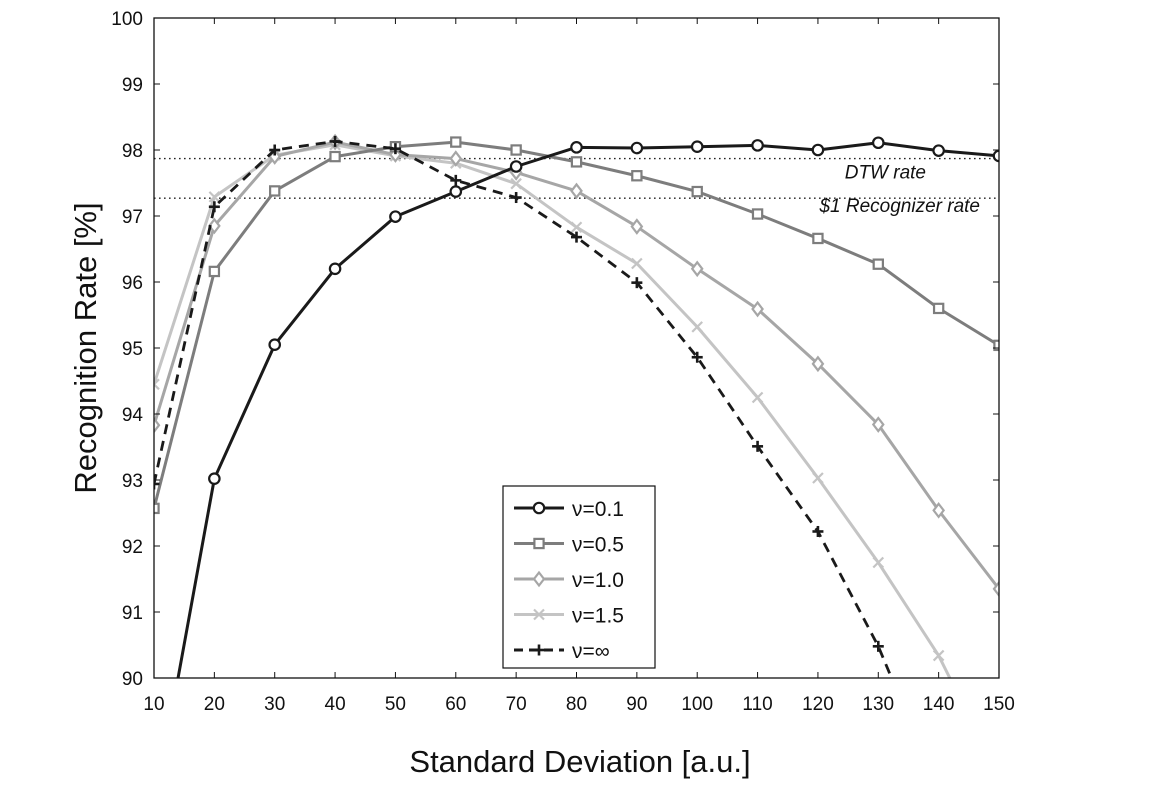 The width and height of the screenshot is (1152, 788). What do you see at coordinates (133, 415) in the screenshot?
I see `y-tick-label: 94` at bounding box center [133, 415].